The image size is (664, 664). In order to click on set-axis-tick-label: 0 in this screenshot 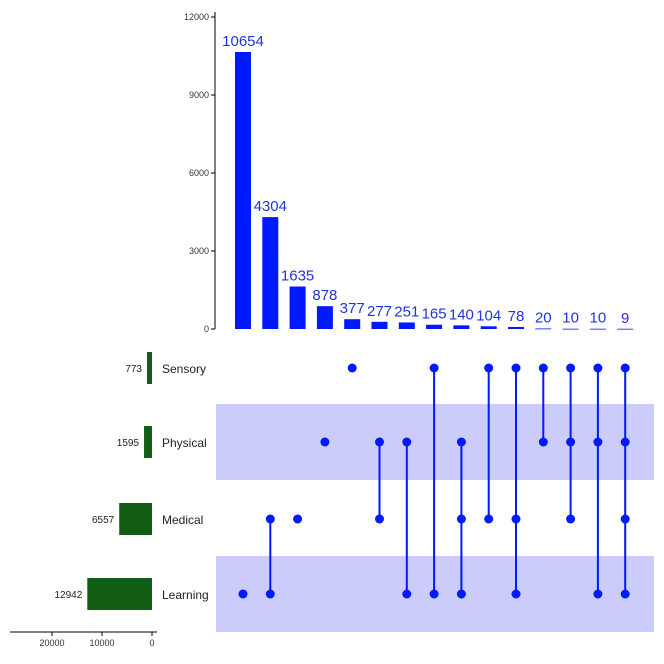, I will do `click(151, 643)`.